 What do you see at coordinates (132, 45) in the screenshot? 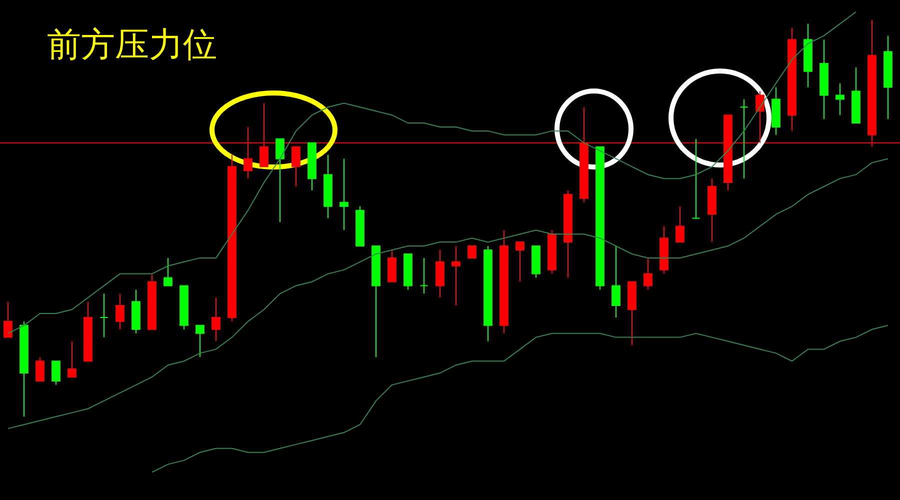
I see `chart-title: 前方压力位` at bounding box center [132, 45].